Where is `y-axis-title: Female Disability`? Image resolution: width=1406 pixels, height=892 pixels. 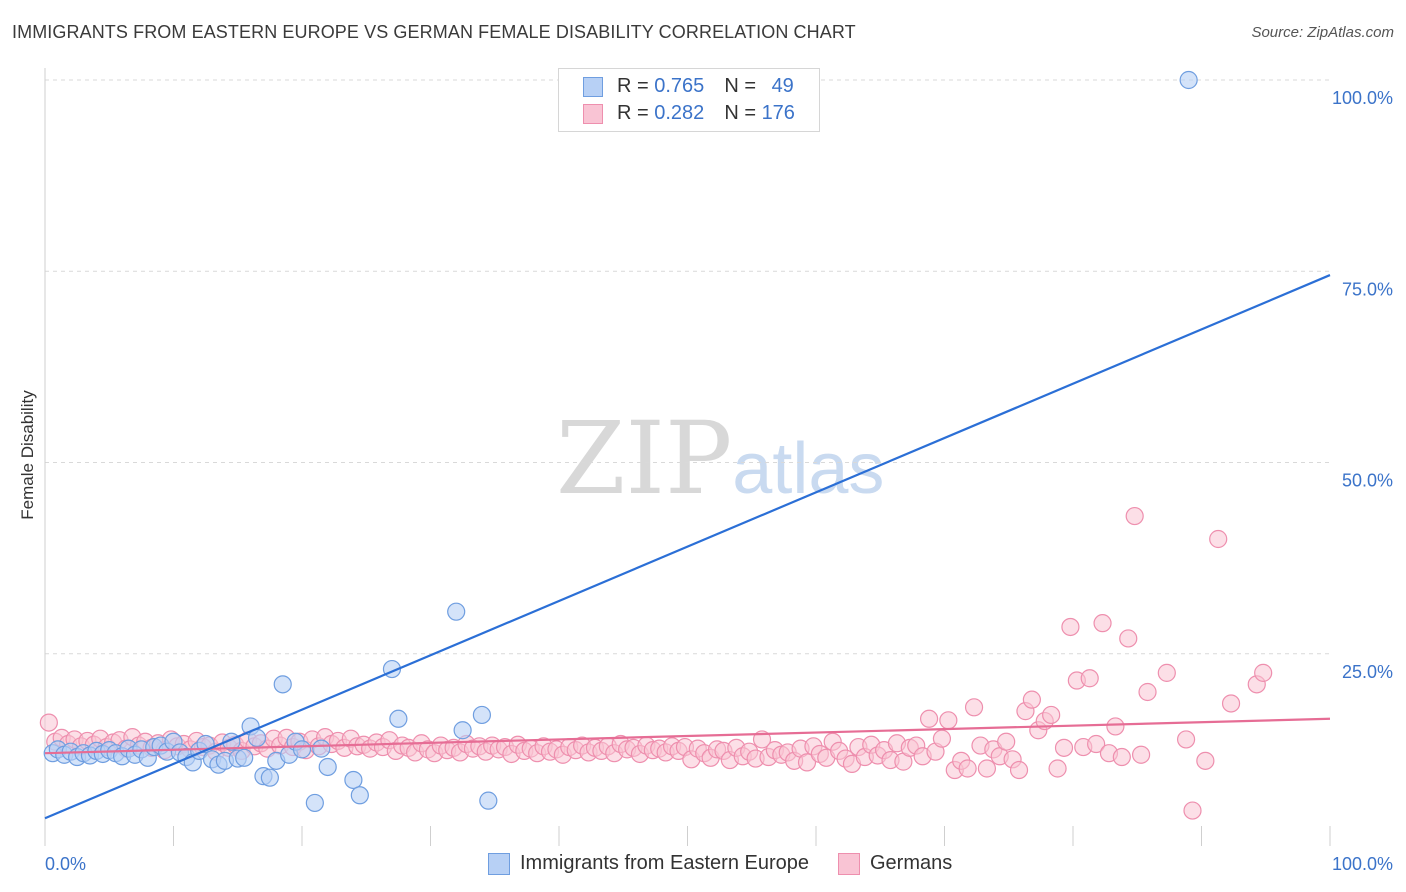
y-axis-title: Female Disability is located at coordinates (27, 455).